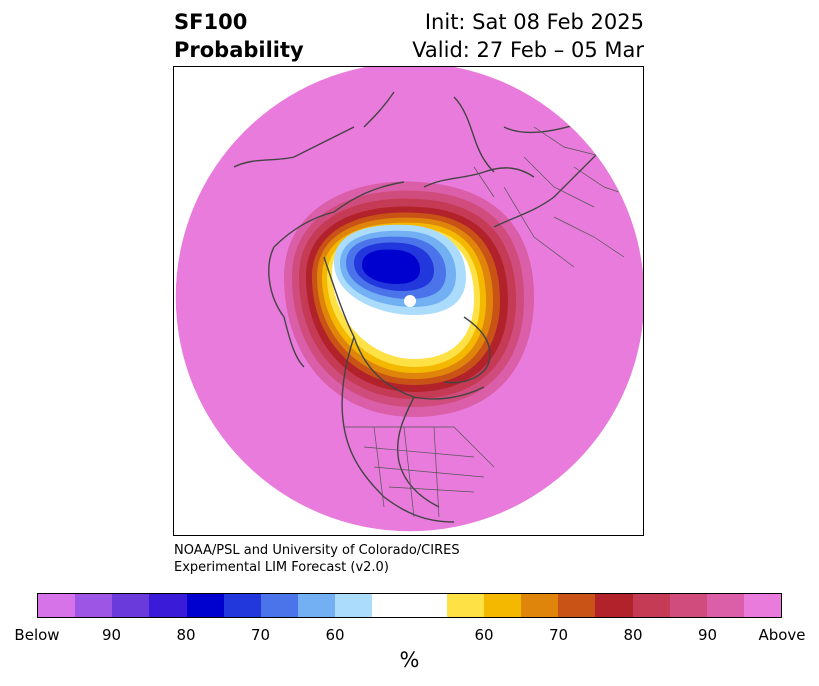 This screenshot has width=819, height=686. What do you see at coordinates (260, 635) in the screenshot?
I see `colorbar-tick-3: 70` at bounding box center [260, 635].